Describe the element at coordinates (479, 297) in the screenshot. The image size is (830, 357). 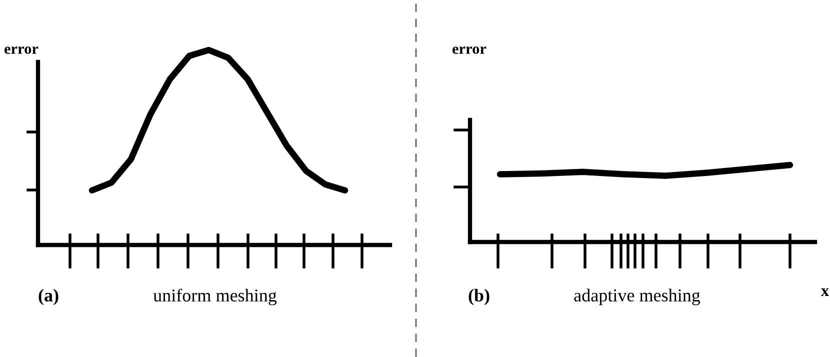
I see `text: (b)` at that location.